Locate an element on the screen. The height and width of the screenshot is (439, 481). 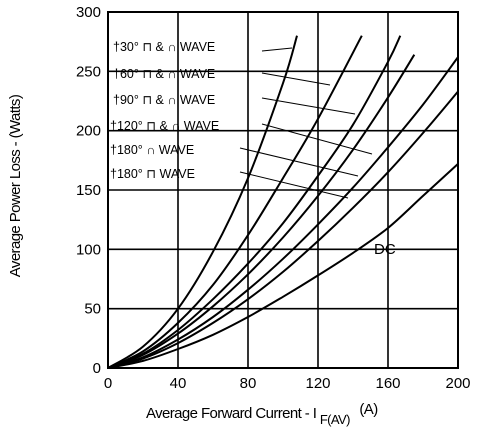
curve-label-0: †30° ⊓ & ∩ WAVE is located at coordinates (164, 47).